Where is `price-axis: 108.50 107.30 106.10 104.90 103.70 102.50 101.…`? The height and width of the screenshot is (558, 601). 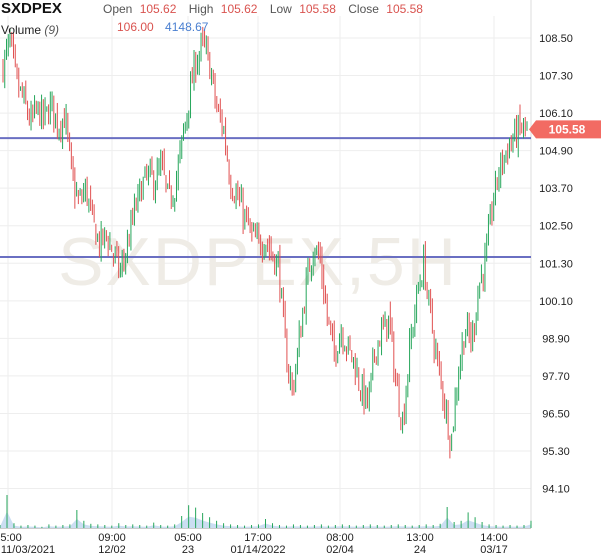
price-axis: 108.50 107.30 106.10 104.90 103.70 102.50 101.… is located at coordinates (556, 264).